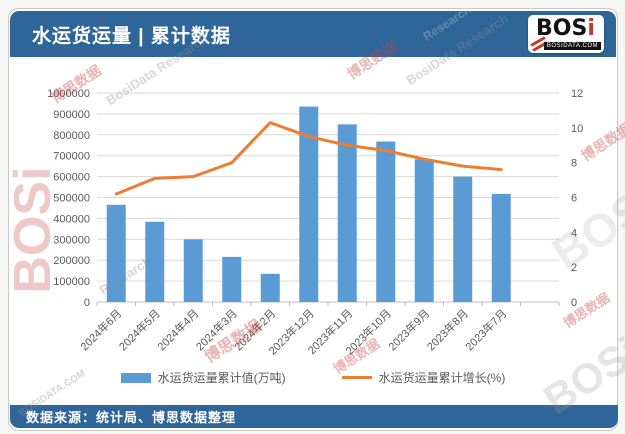  I want to click on header-bar: 水运货运量 | 累计数据 BOSi BOSIDATA.COM, so click(313, 34).